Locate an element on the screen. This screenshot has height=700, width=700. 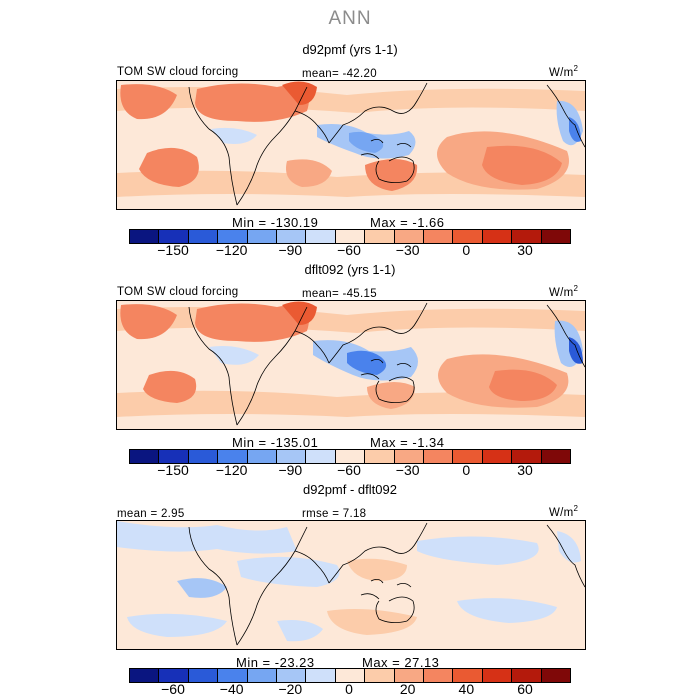
panel-2-variable-label: TOM SW cloud forcing is located at coordinates (178, 292).